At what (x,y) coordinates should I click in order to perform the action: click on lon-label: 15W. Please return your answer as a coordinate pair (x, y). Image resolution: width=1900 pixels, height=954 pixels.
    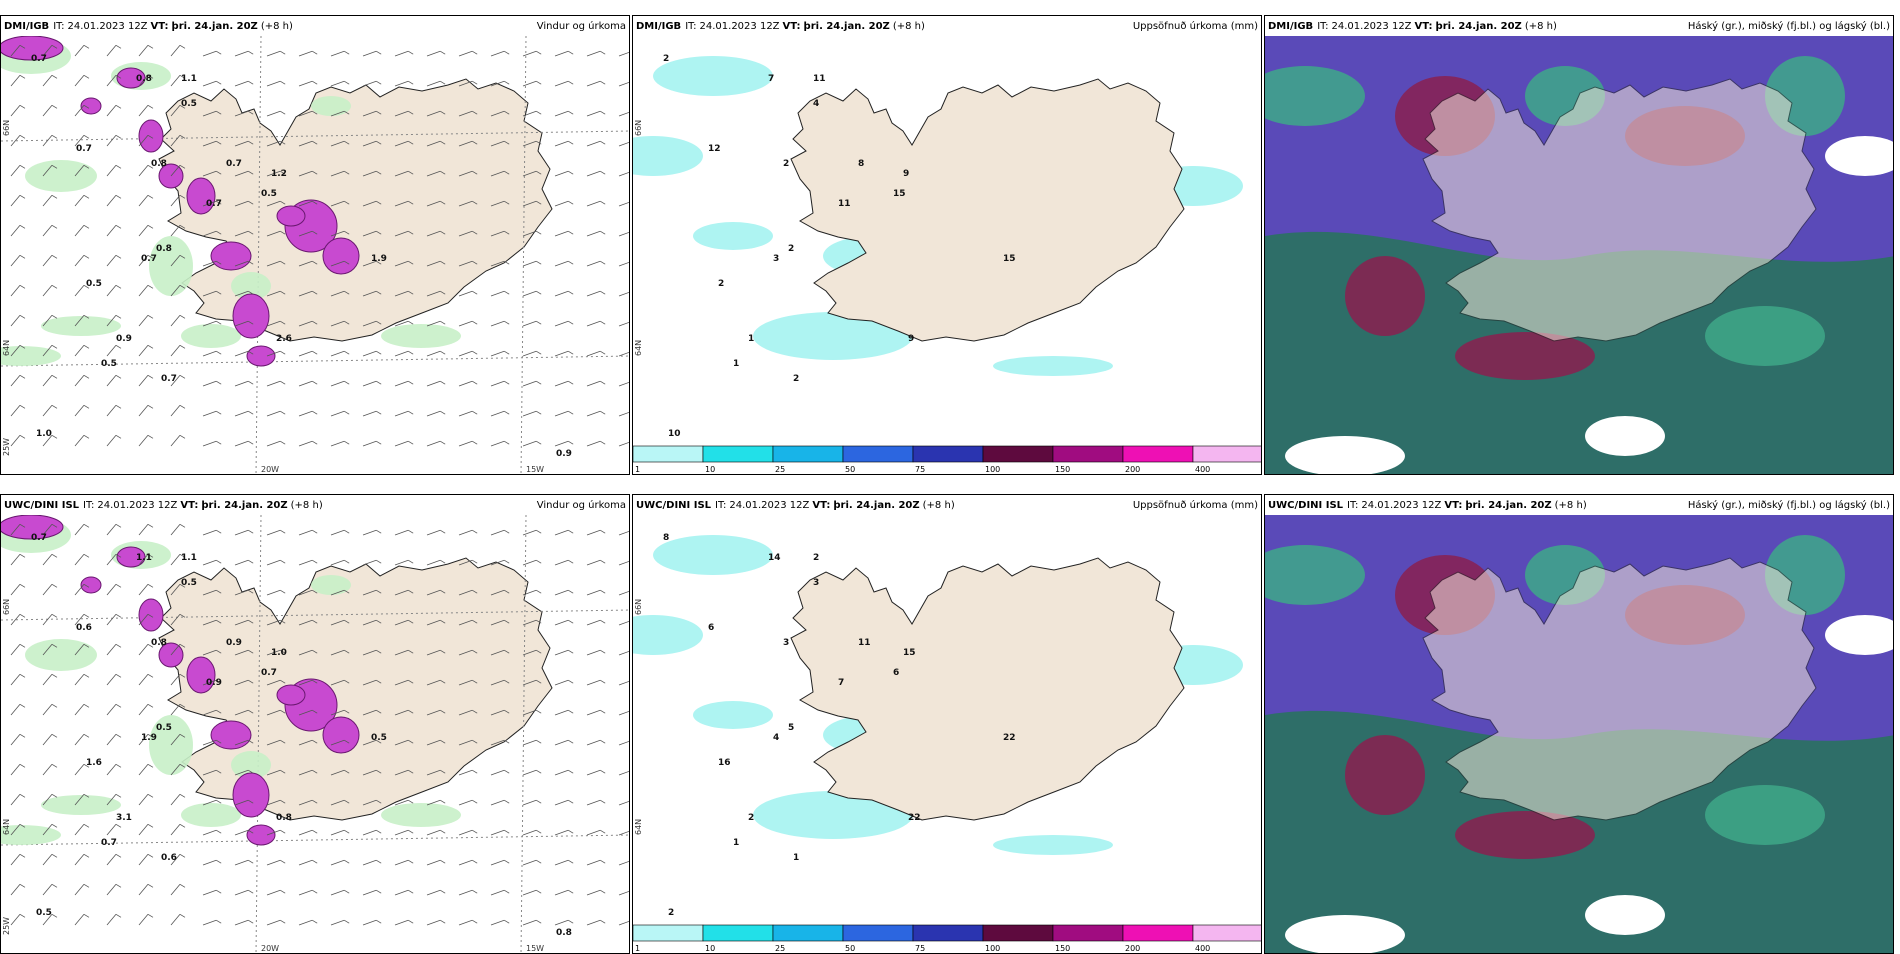
    Looking at the image, I should click on (535, 948).